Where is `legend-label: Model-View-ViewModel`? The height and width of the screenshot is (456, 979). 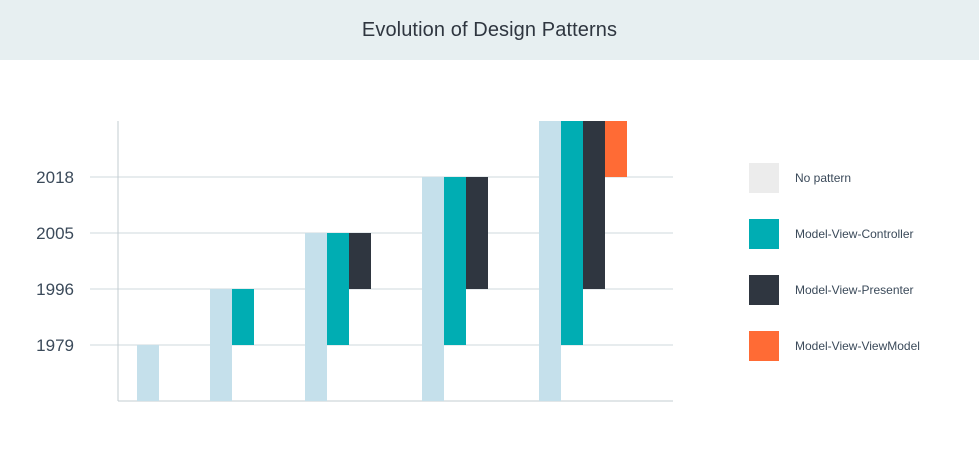
legend-label: Model-View-ViewModel is located at coordinates (857, 346).